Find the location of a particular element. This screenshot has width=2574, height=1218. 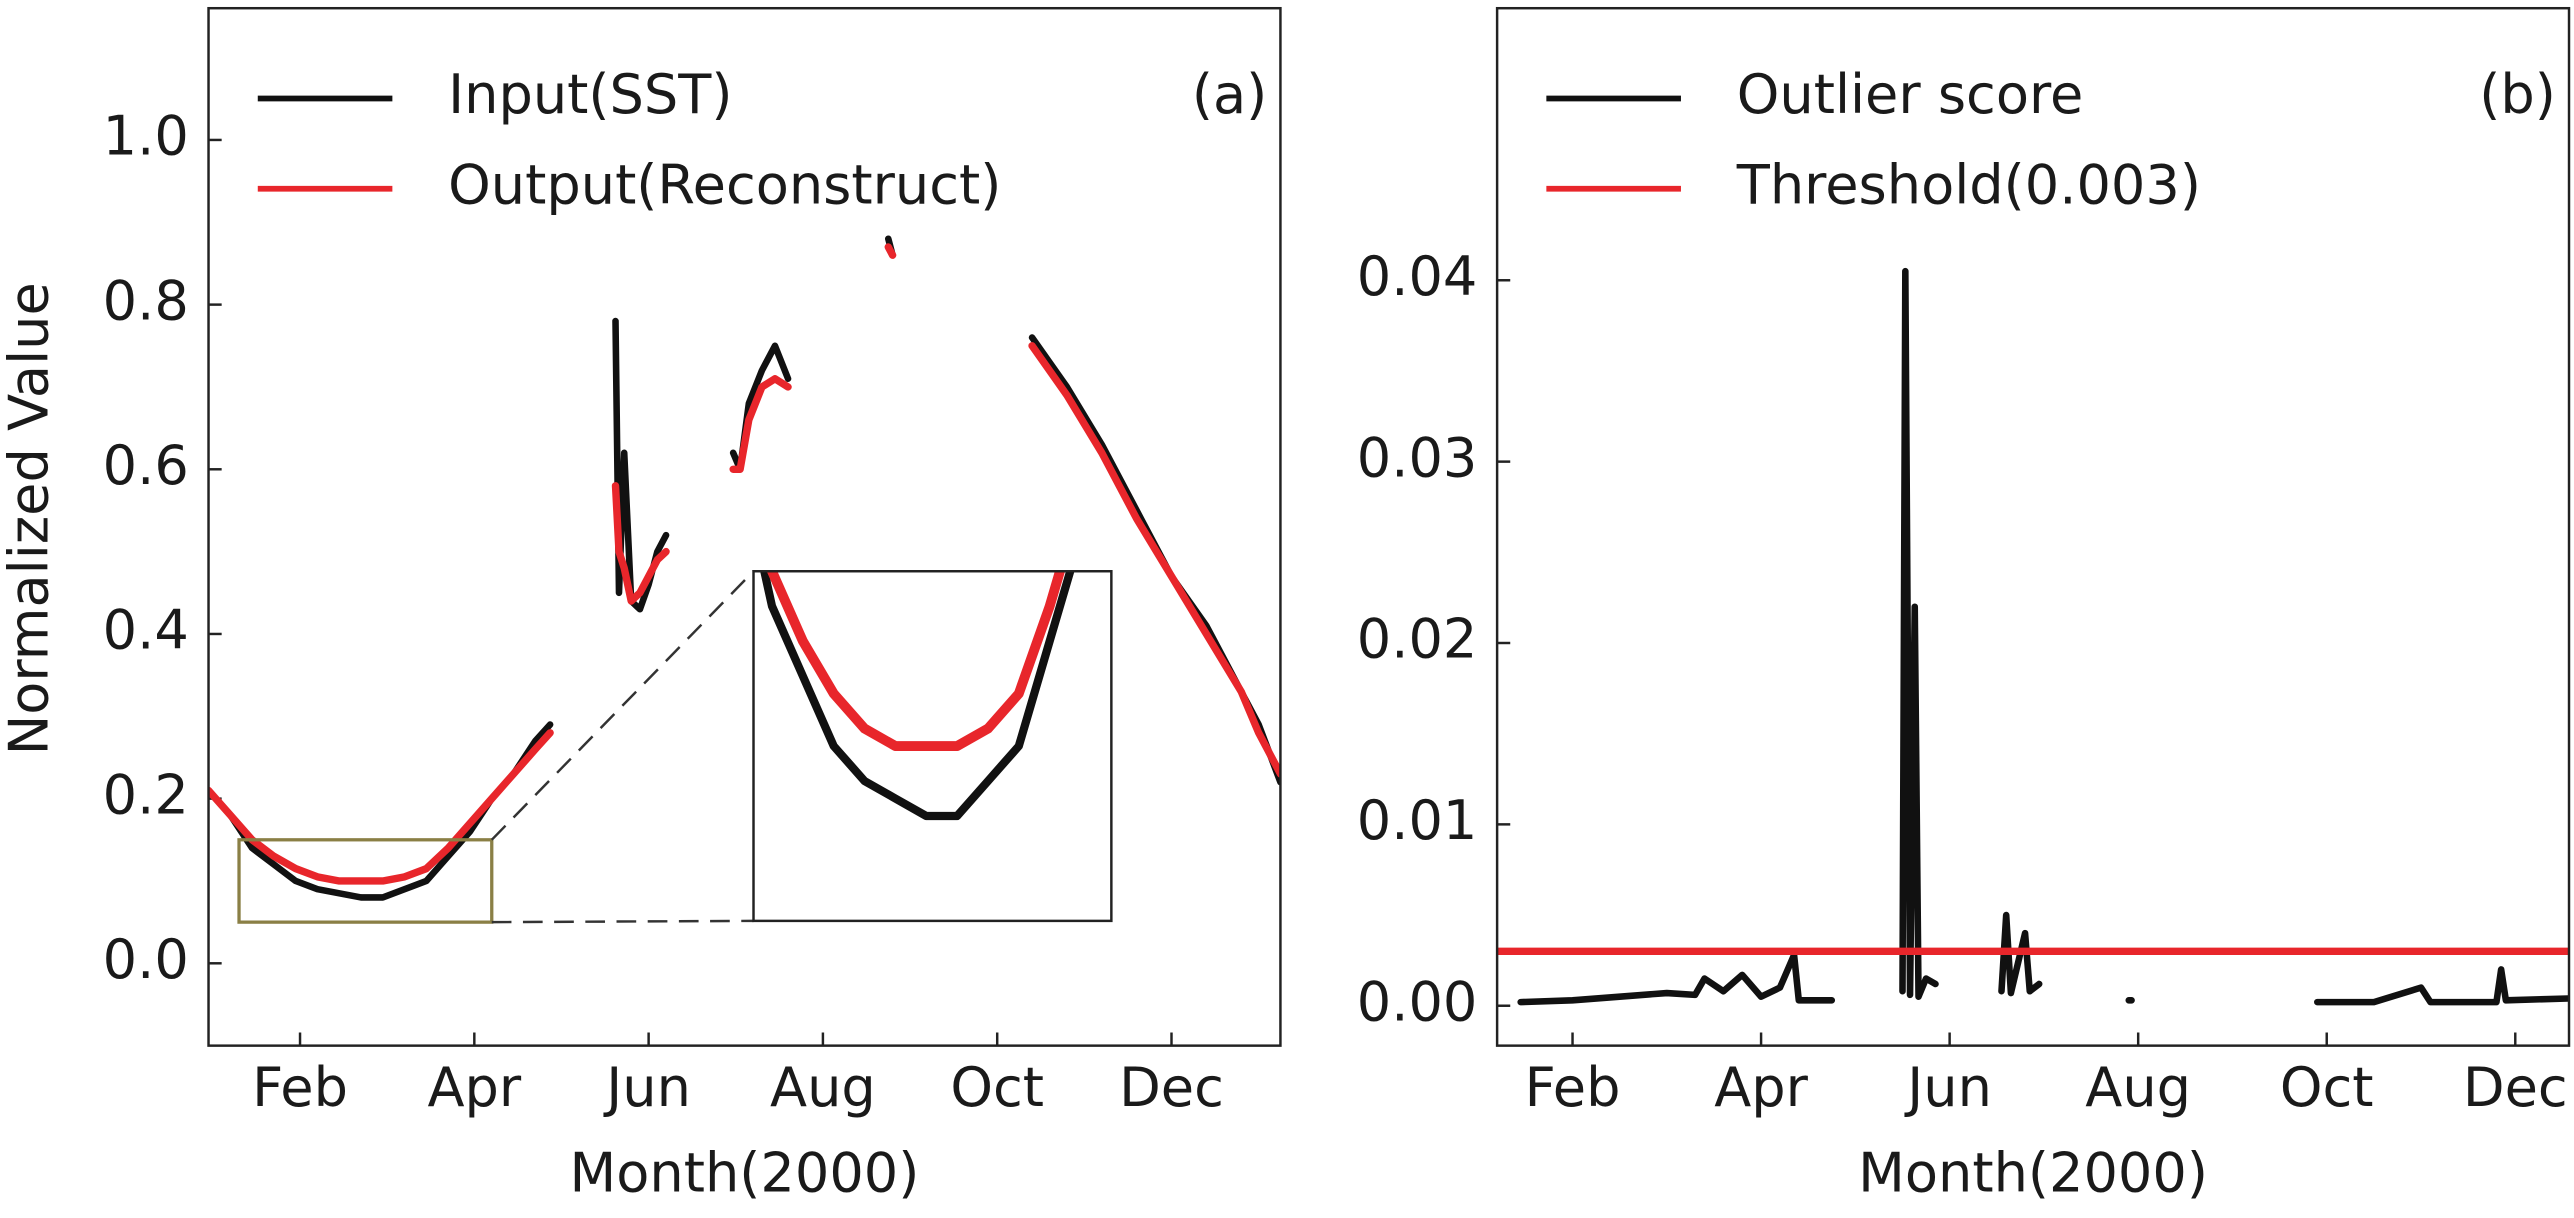

y-tick-label: 0.03 is located at coordinates (1417, 457).